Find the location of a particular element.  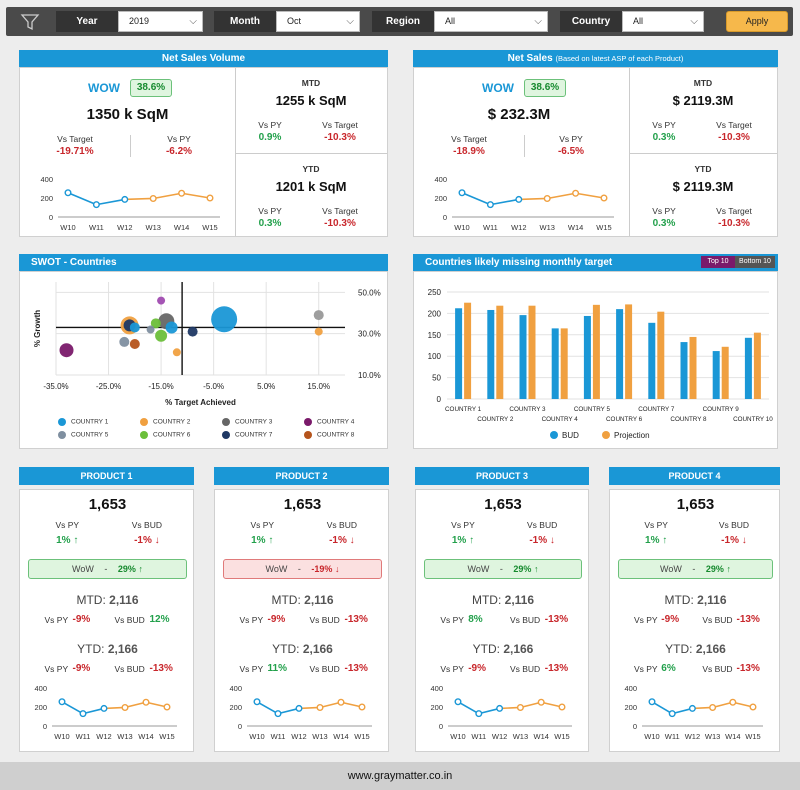

product-ytd-vs-bud-value: -13% is located at coordinates (356, 668).